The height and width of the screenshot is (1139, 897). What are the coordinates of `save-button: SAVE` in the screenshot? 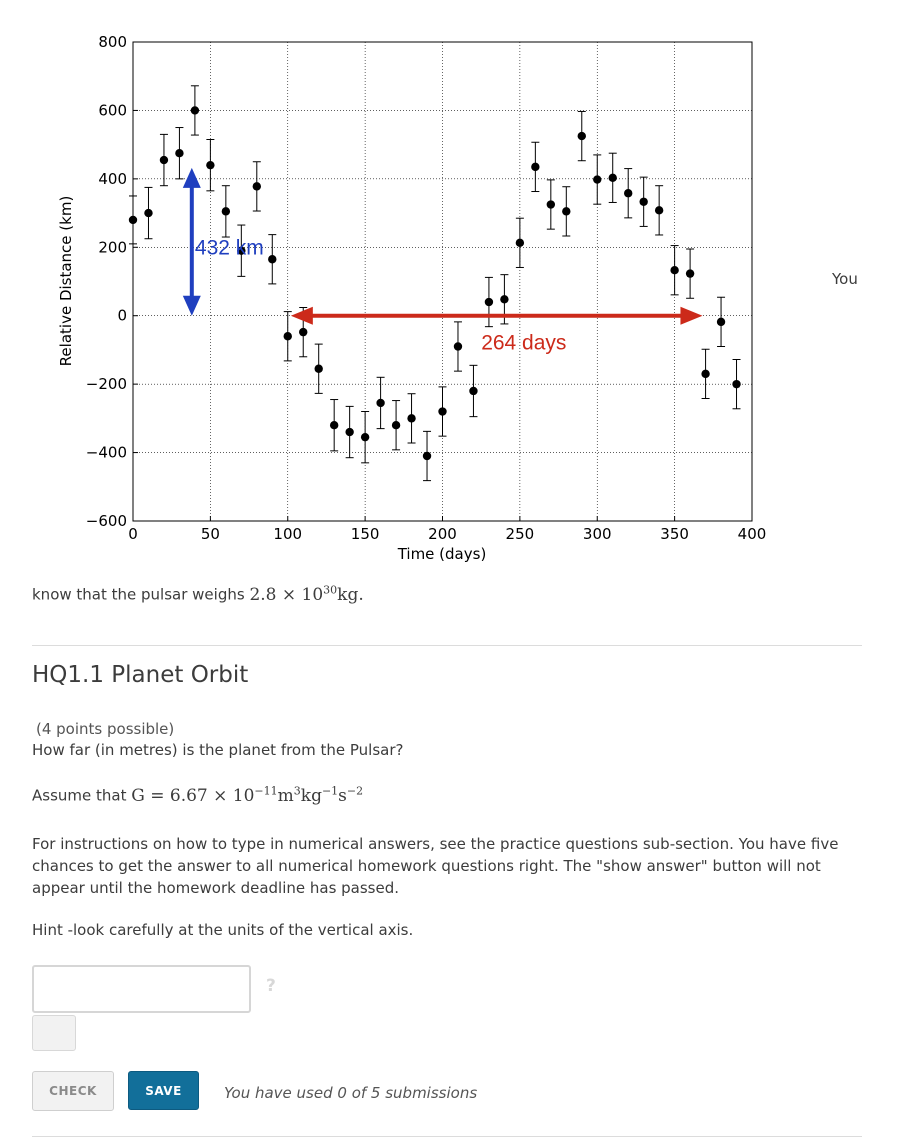 It's located at (163, 1090).